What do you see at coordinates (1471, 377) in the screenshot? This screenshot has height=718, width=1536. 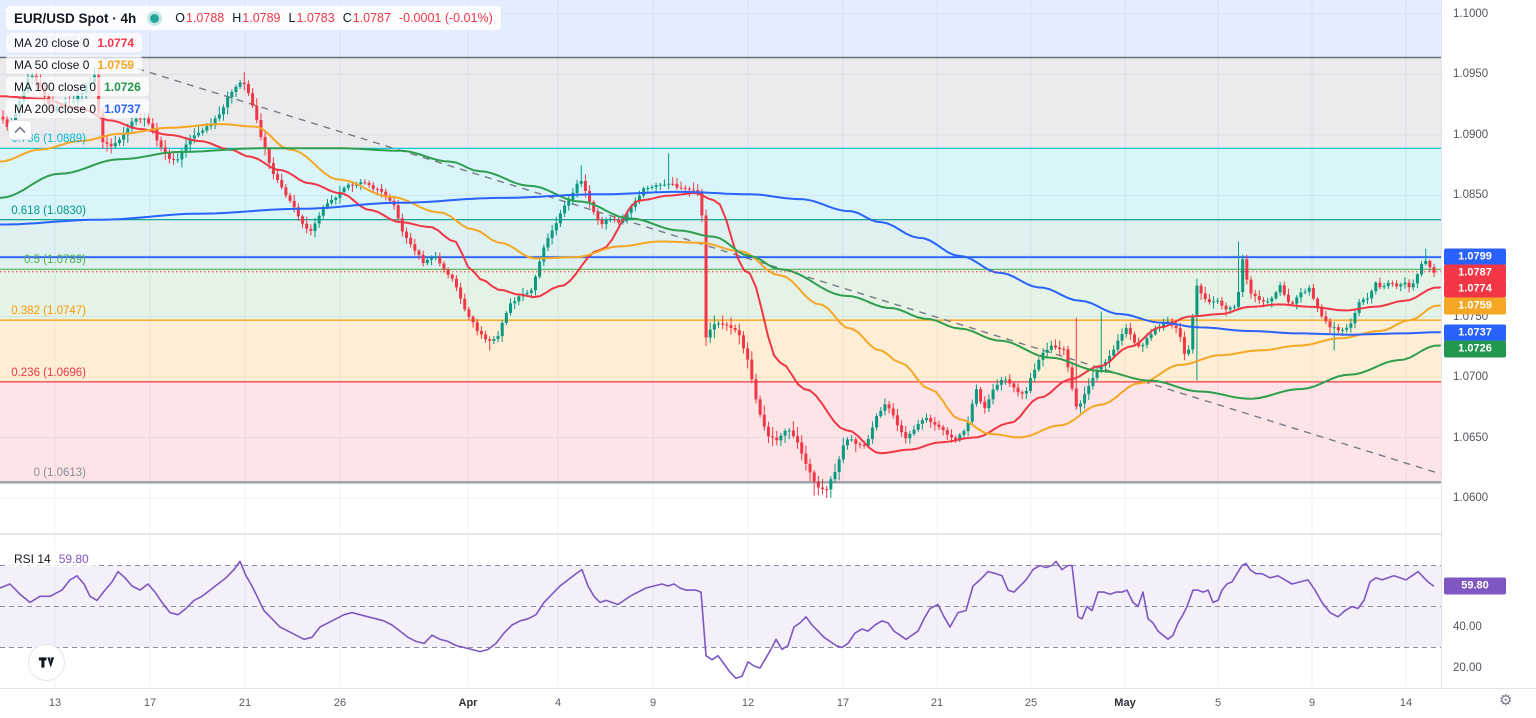 I see `price-axis-label: 1.0700` at bounding box center [1471, 377].